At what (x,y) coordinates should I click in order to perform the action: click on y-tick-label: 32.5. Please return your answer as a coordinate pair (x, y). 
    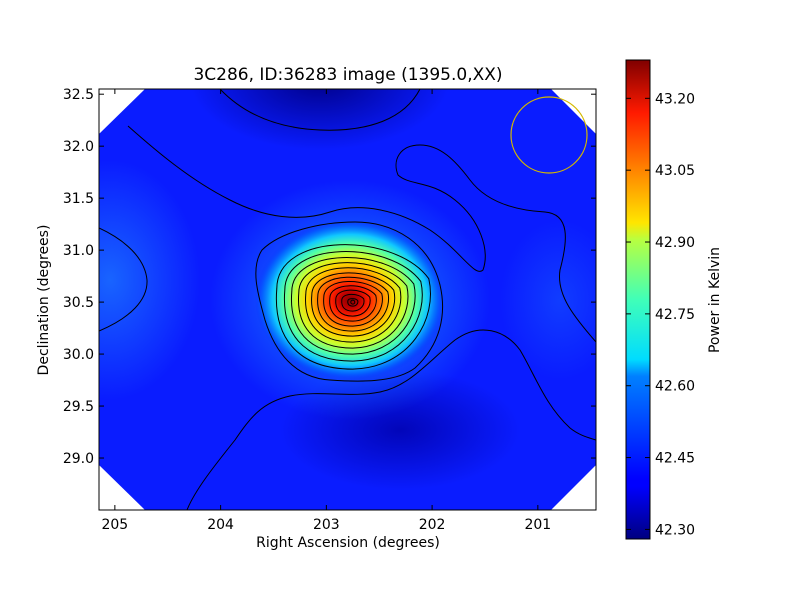
    Looking at the image, I should click on (78, 95).